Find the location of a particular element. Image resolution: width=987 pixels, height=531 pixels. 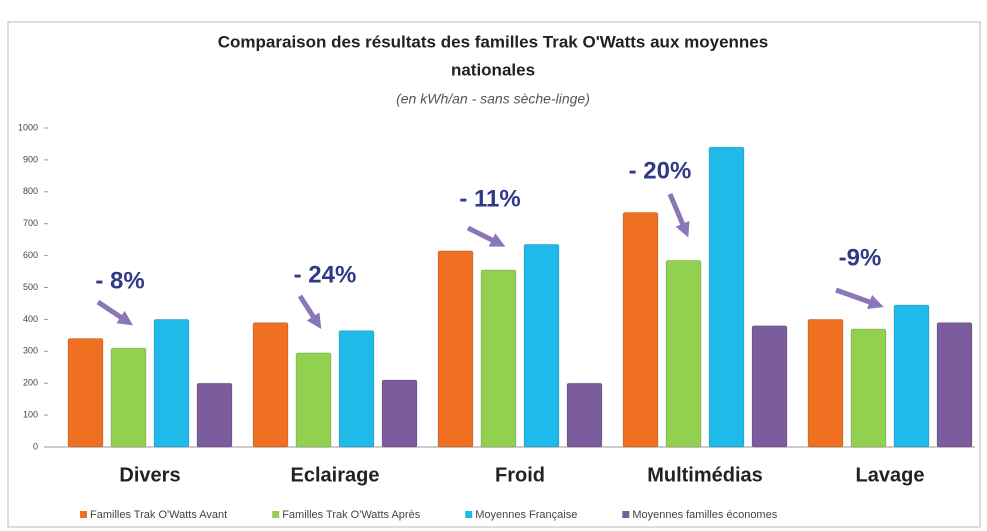

y-tick-label: 400 is located at coordinates (30, 319).